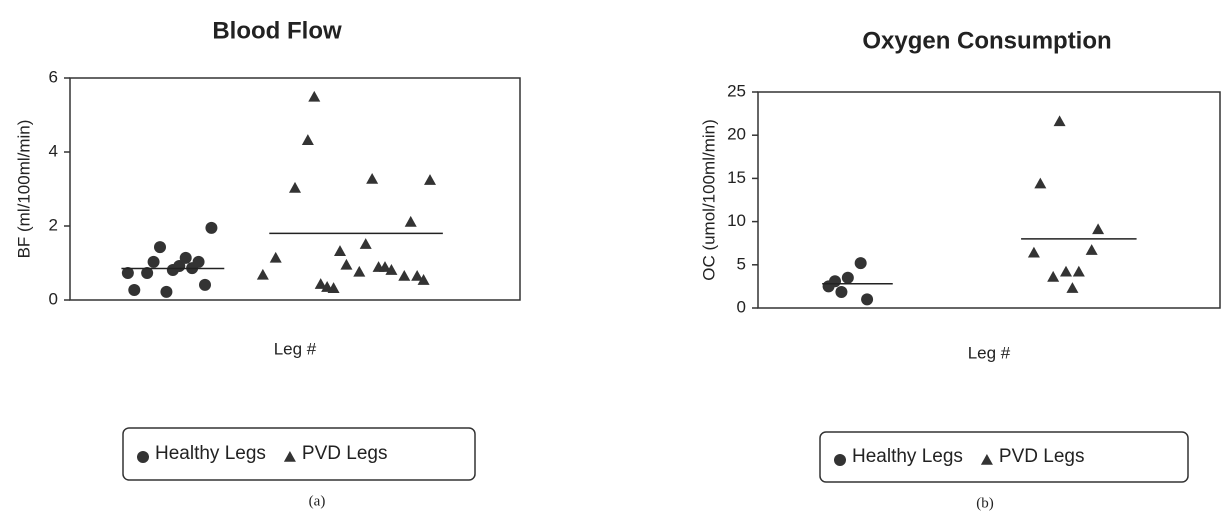 The height and width of the screenshot is (514, 1227). I want to click on y-tick-label: 6, so click(53, 76).